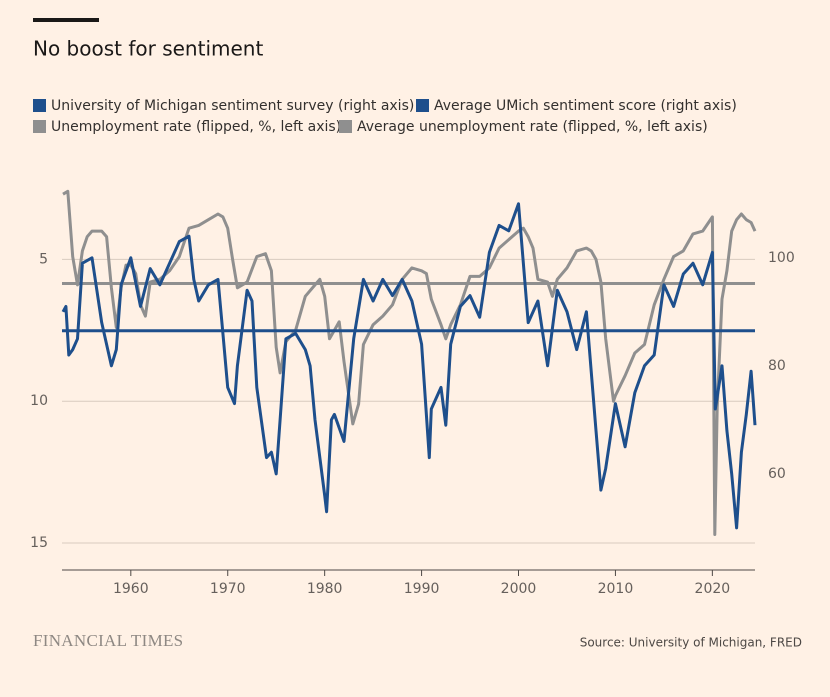  What do you see at coordinates (43, 259) in the screenshot?
I see `y-tick-label: 5` at bounding box center [43, 259].